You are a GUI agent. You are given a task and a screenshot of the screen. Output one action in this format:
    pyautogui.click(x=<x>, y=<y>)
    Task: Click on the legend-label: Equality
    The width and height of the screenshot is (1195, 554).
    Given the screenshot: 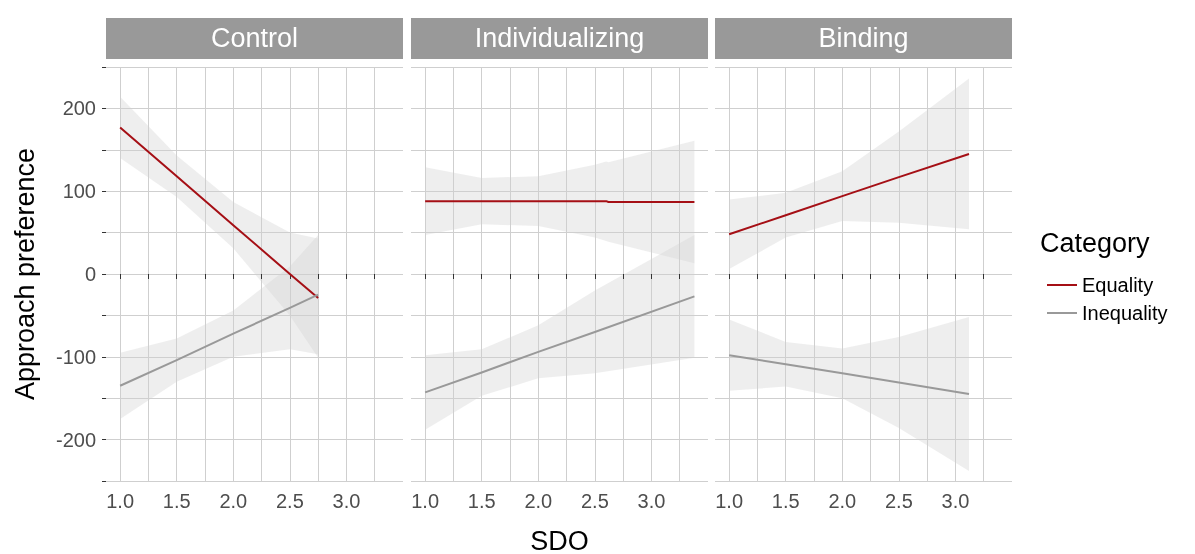 What is the action you would take?
    pyautogui.click(x=1118, y=285)
    